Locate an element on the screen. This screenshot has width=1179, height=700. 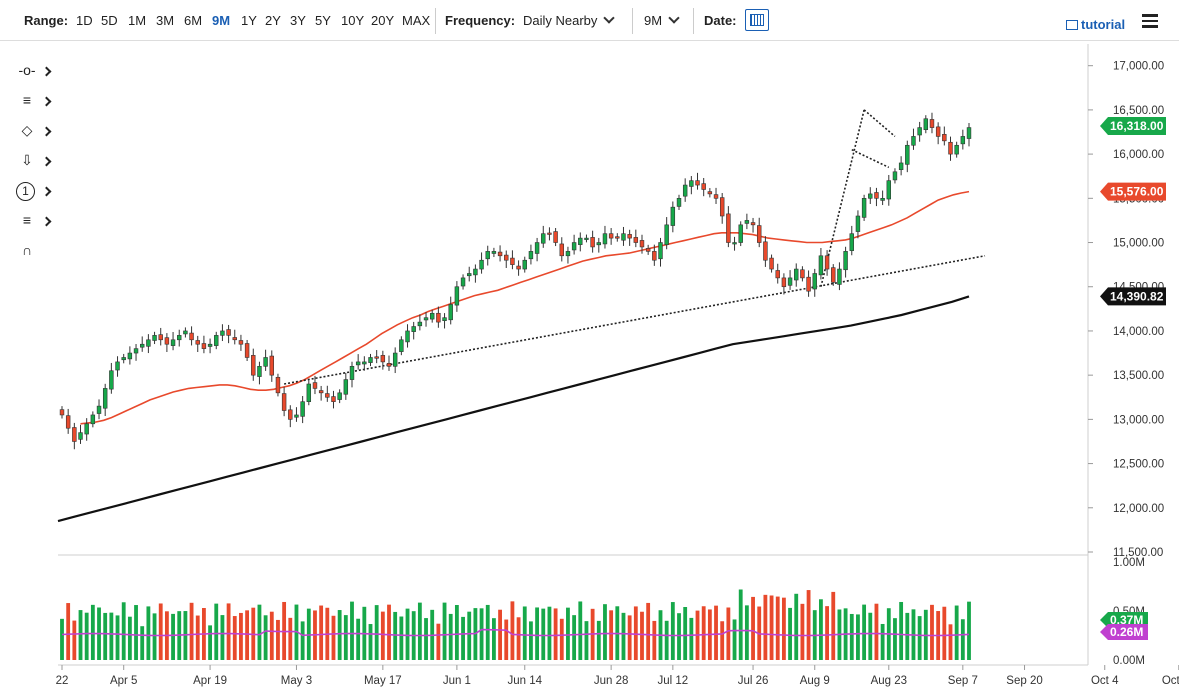
range-20y: 20Y is located at coordinates (383, 20).